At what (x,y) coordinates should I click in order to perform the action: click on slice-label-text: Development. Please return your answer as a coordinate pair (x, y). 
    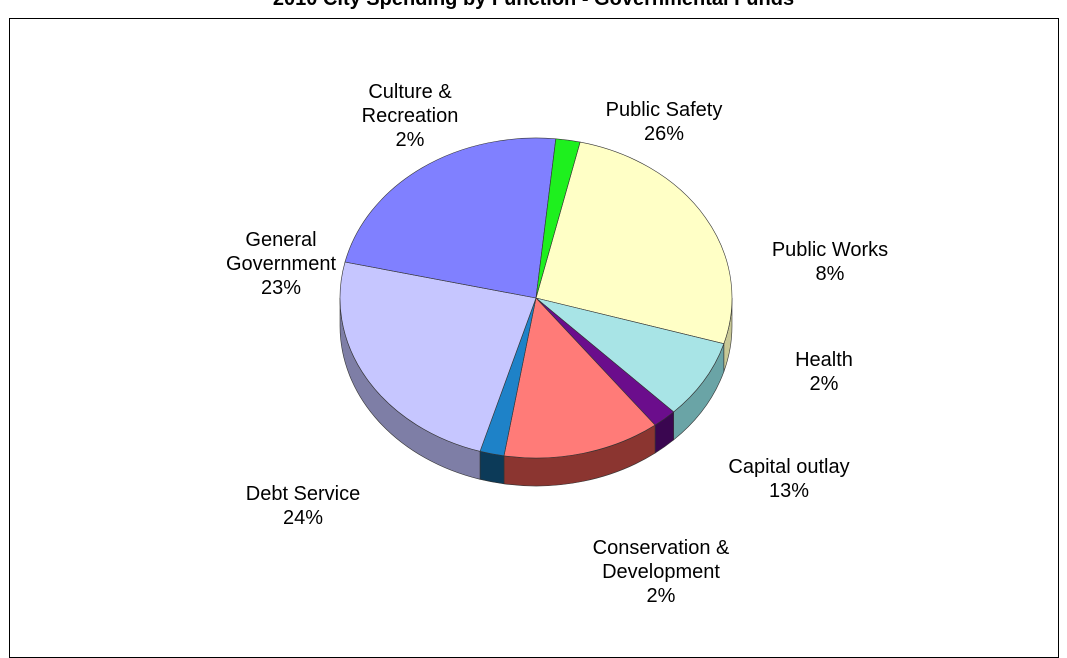
    Looking at the image, I should click on (661, 572).